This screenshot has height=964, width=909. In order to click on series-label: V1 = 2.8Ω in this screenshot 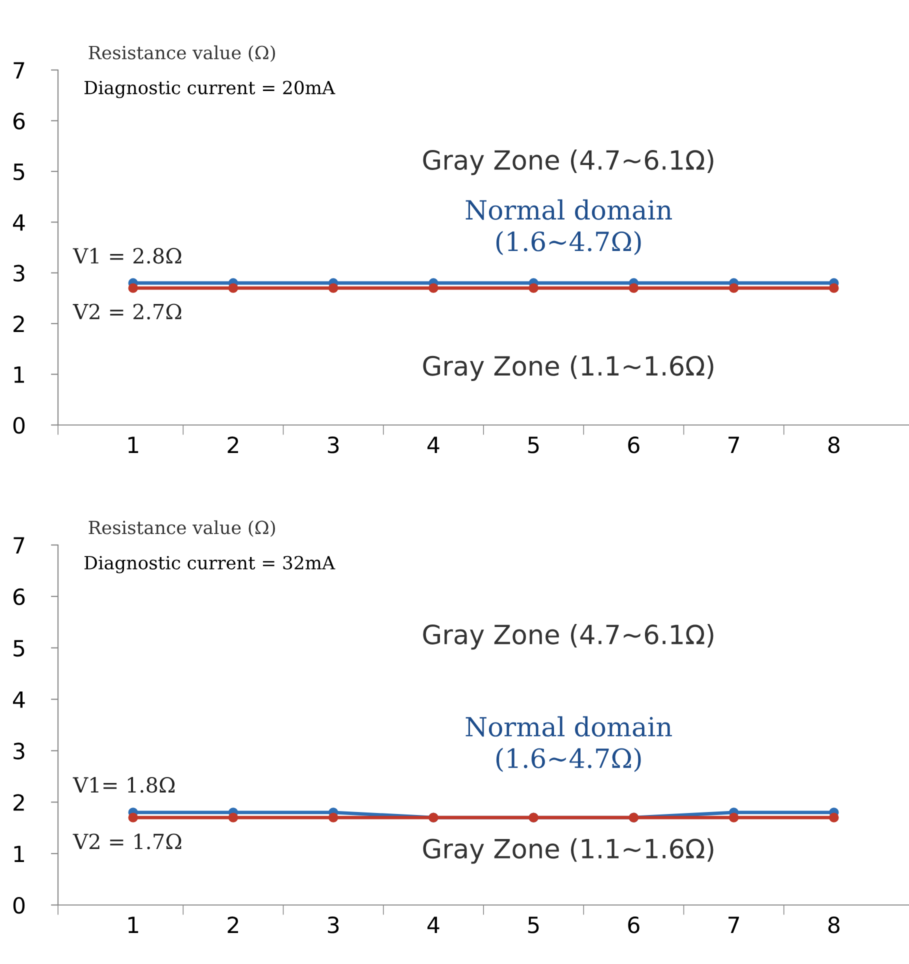, I will do `click(127, 256)`.